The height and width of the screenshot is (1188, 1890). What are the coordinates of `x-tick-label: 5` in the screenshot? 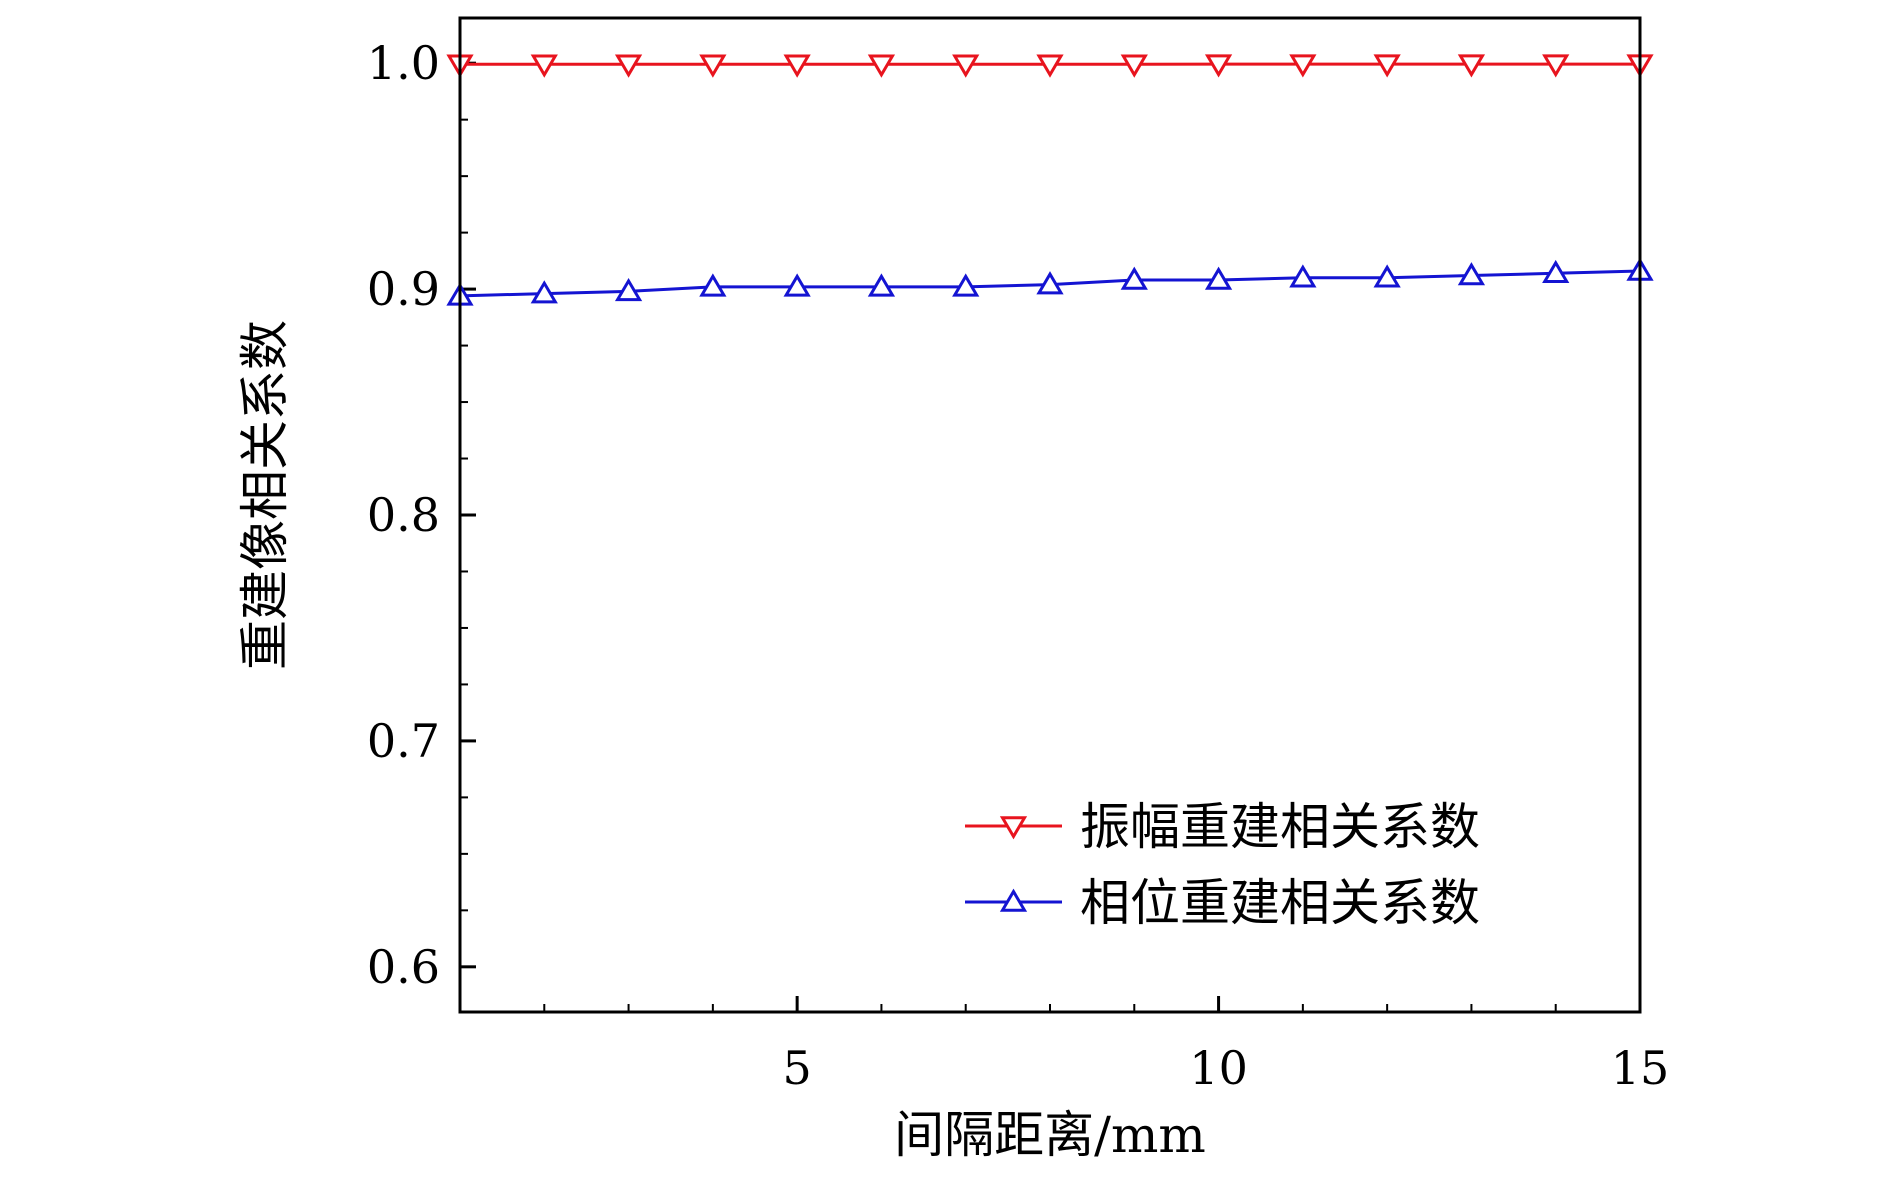 It's located at (797, 1068).